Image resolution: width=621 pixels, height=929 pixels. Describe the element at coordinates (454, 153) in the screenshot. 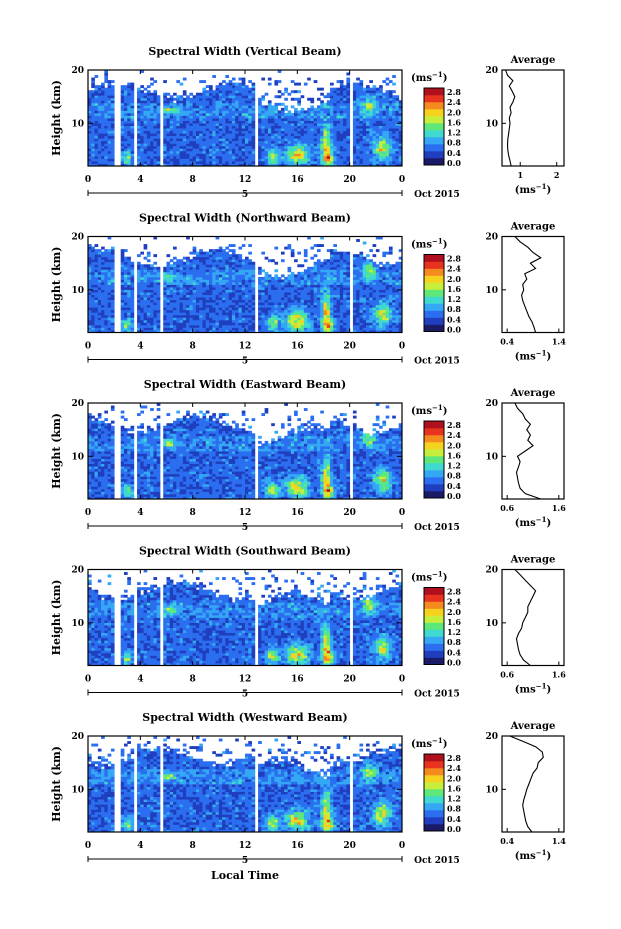

I see `colorbar-tick-label: 0.4` at that location.